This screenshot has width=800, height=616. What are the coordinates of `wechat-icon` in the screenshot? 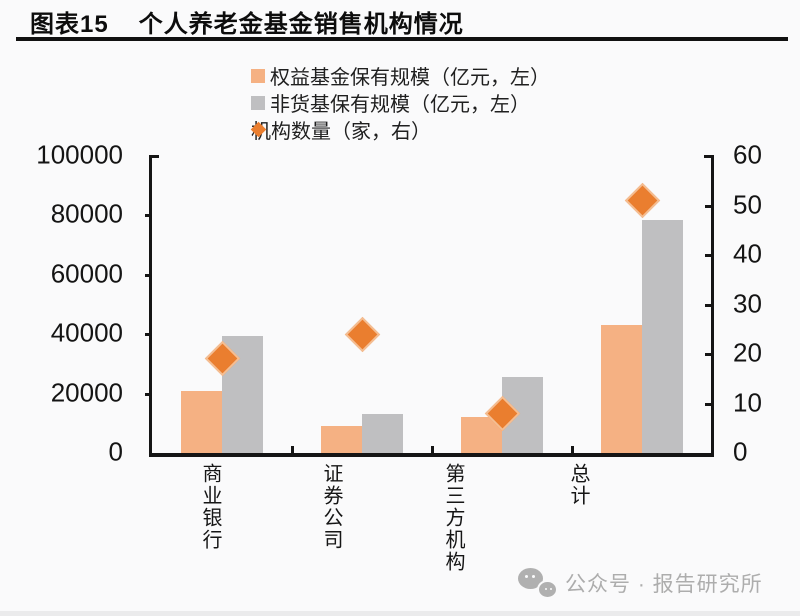 It's located at (537, 583).